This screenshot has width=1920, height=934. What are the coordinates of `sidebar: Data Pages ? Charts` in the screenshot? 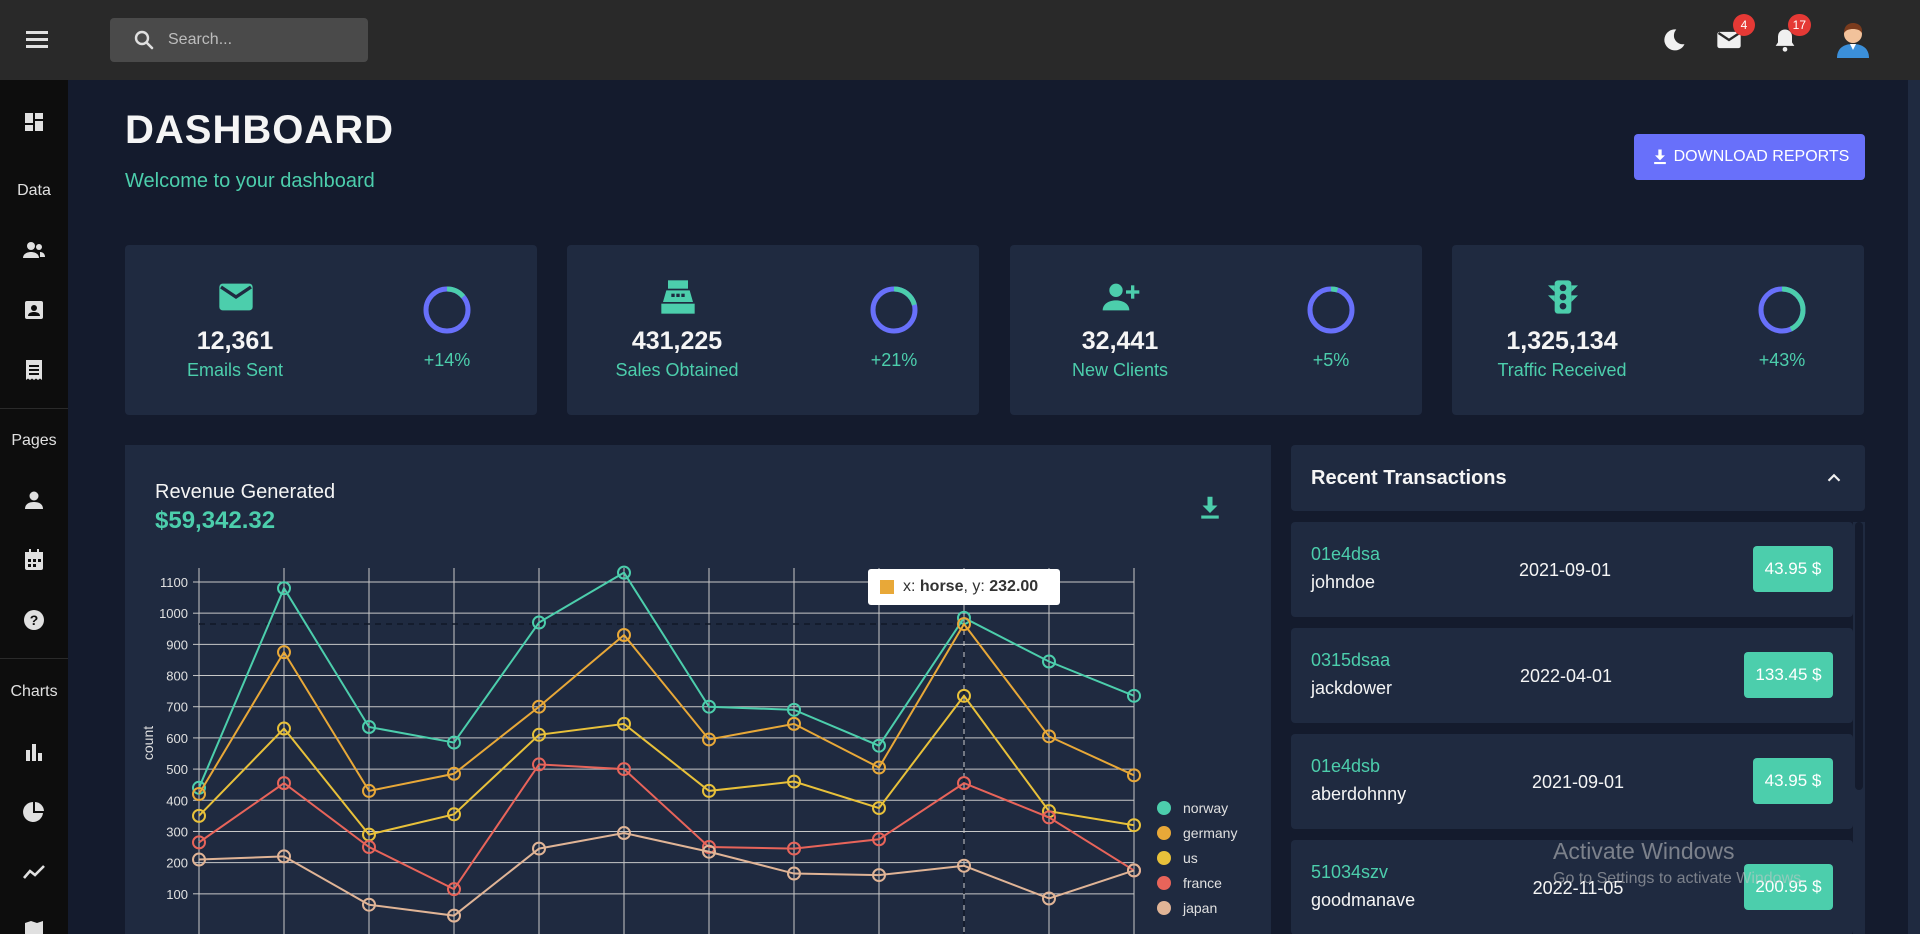 It's located at (34, 507).